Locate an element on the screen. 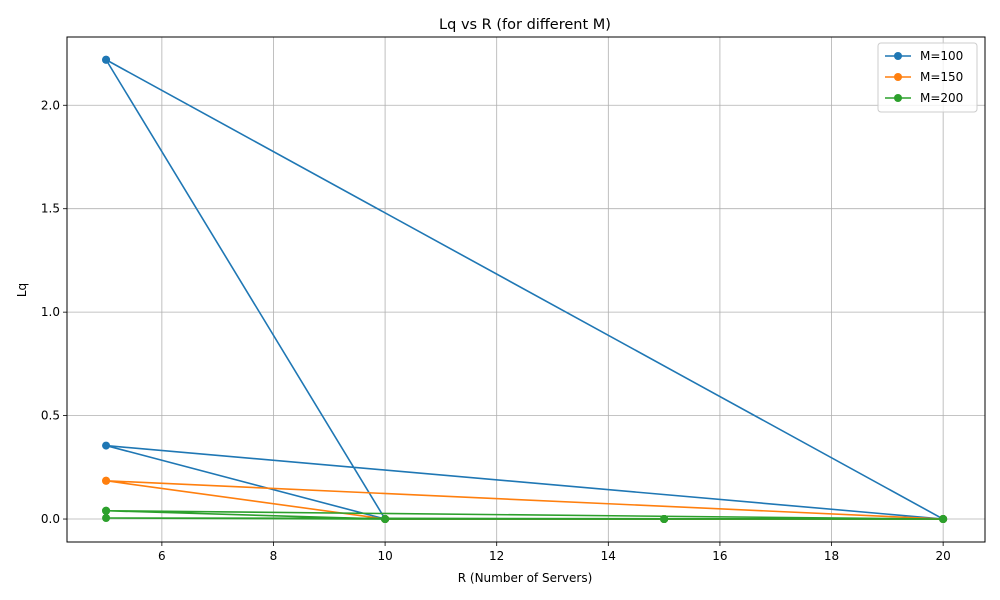 The image size is (1000, 600). y-tick-label: 1.5 is located at coordinates (50, 209).